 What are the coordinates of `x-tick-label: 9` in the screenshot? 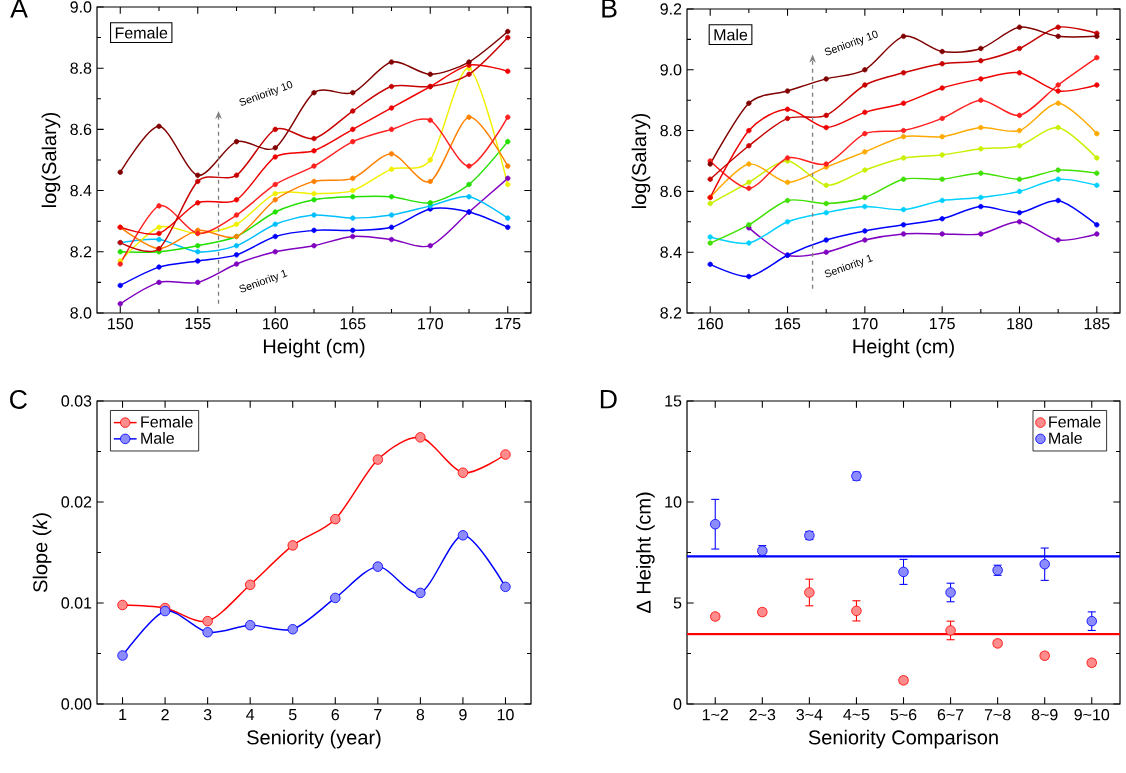 It's located at (463, 715).